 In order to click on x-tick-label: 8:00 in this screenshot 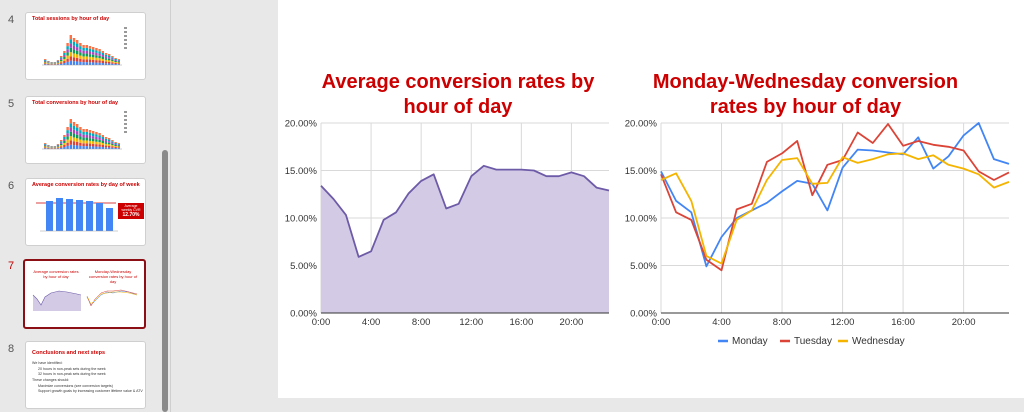, I will do `click(782, 322)`.